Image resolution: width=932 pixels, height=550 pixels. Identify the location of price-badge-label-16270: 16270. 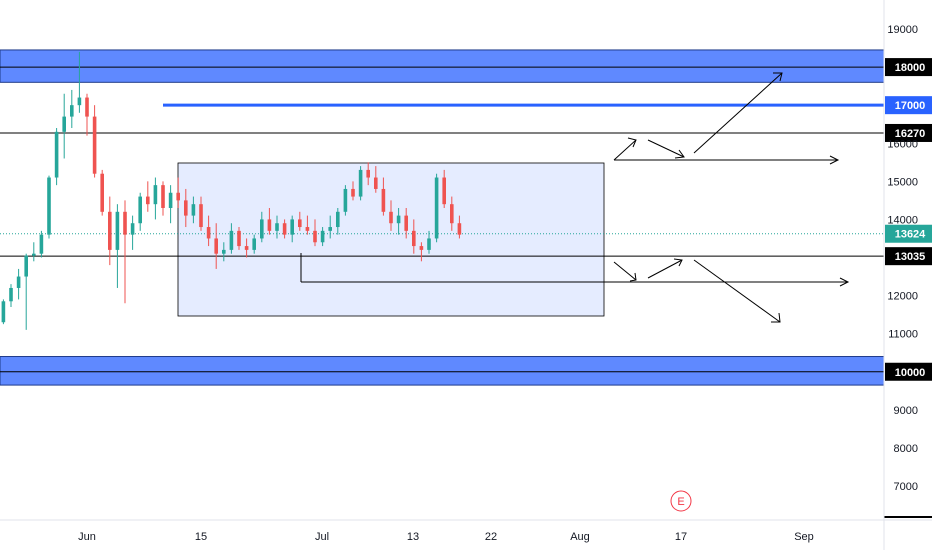
(910, 134).